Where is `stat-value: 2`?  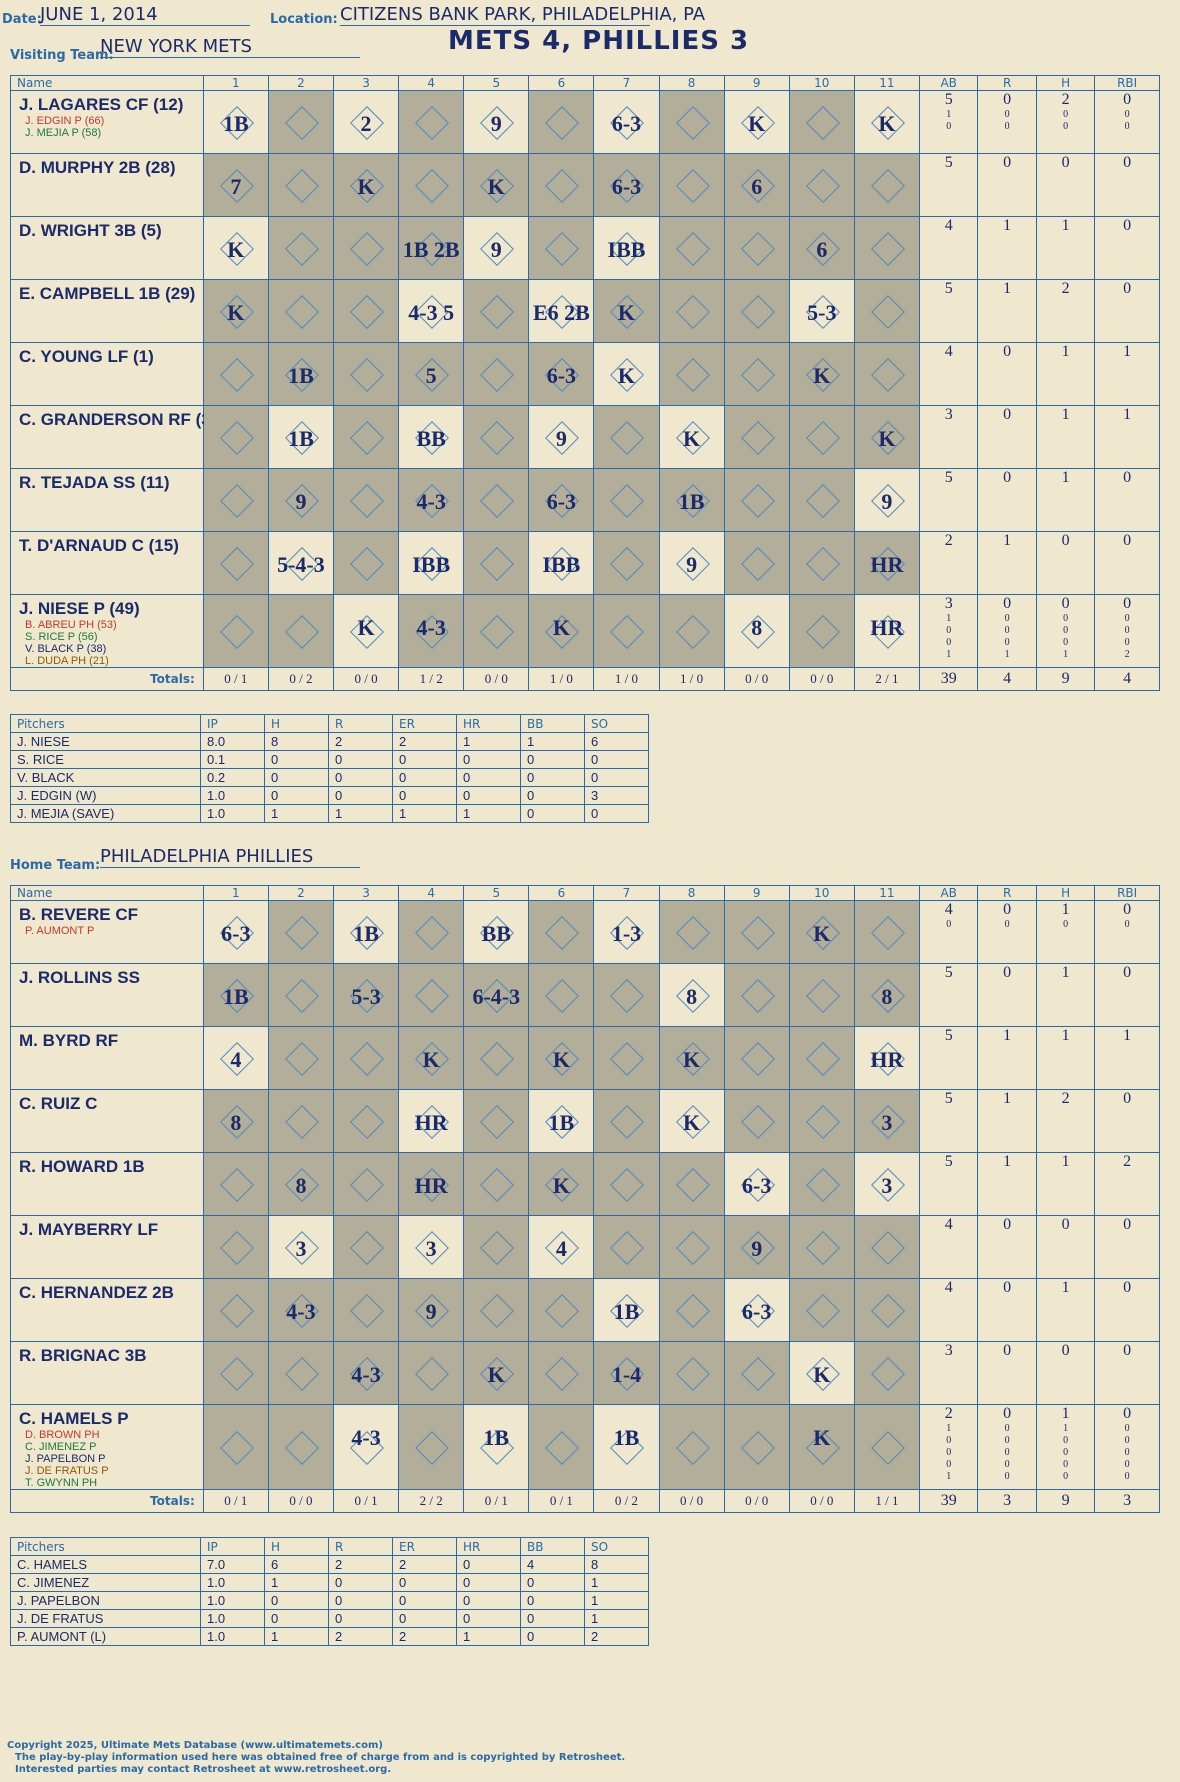 stat-value: 2 is located at coordinates (1065, 99).